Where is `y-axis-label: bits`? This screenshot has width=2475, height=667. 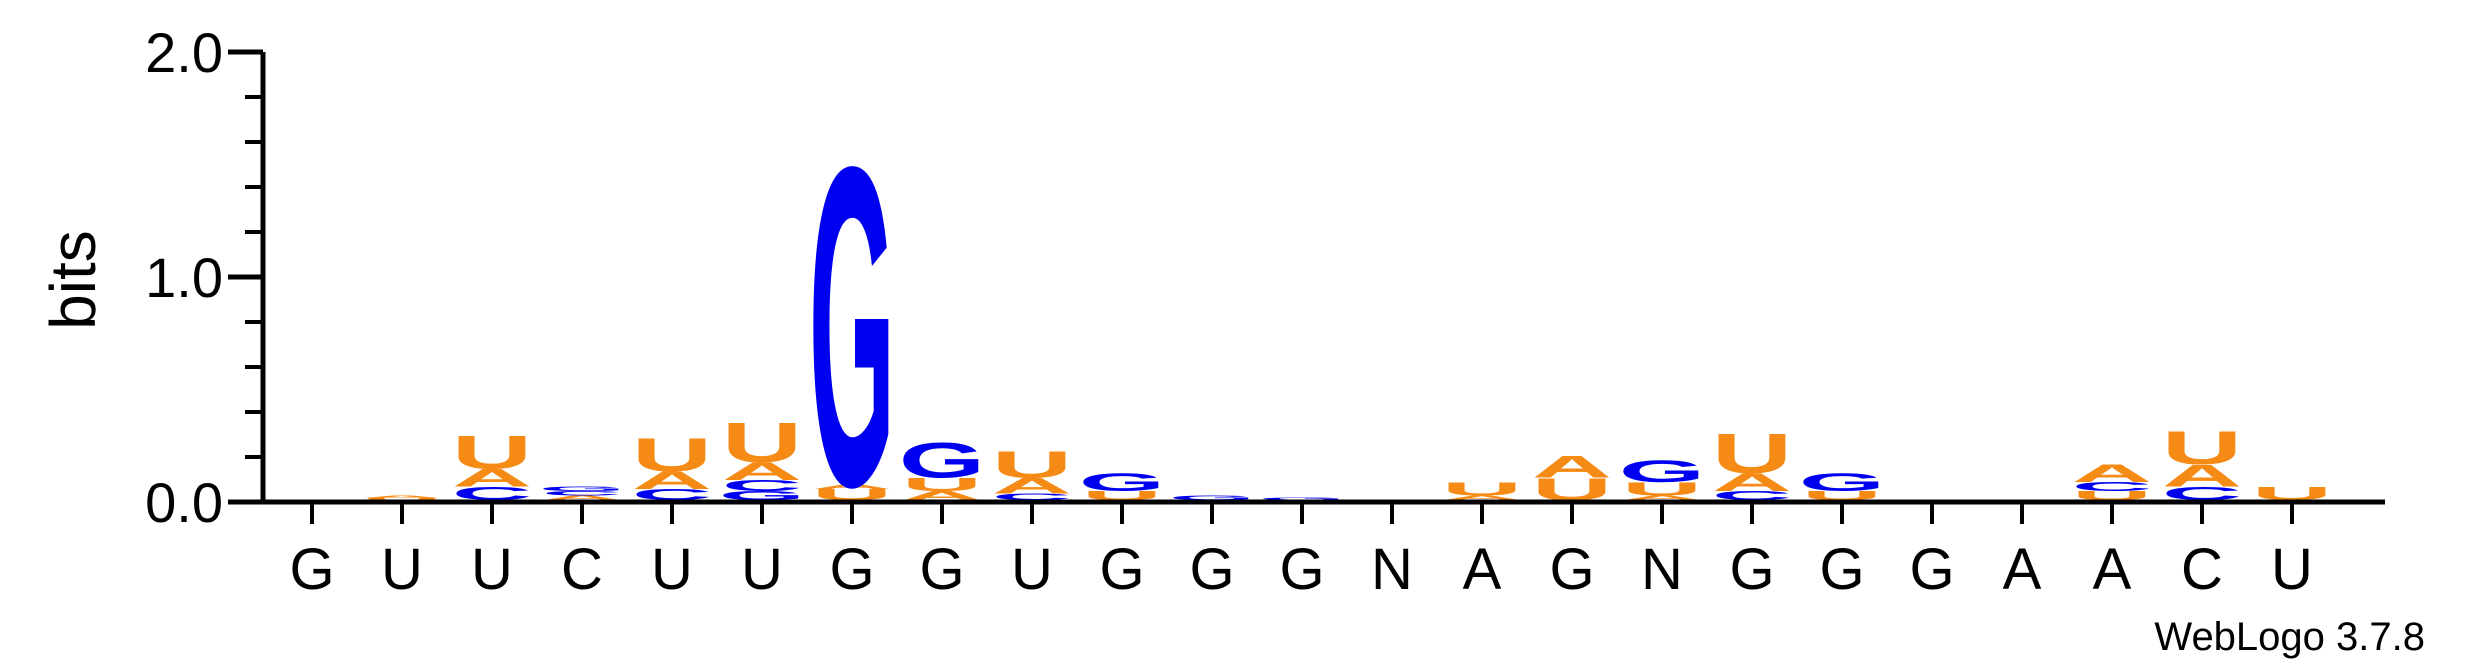 y-axis-label: bits is located at coordinates (73, 280).